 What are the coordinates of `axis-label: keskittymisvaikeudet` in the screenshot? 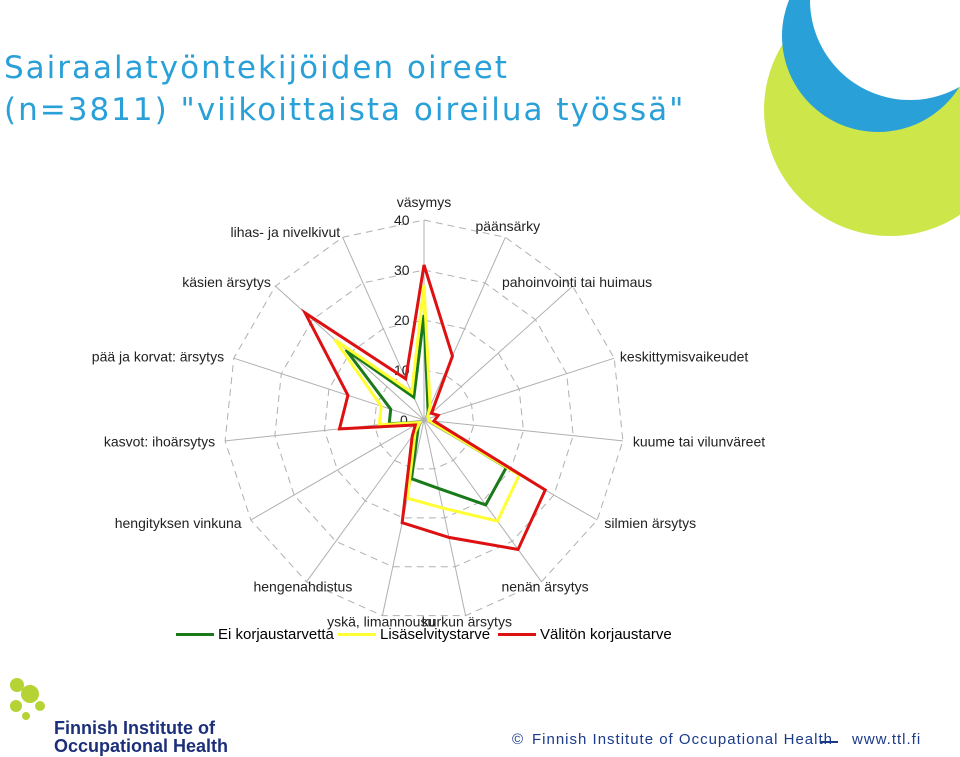 It's located at (684, 356).